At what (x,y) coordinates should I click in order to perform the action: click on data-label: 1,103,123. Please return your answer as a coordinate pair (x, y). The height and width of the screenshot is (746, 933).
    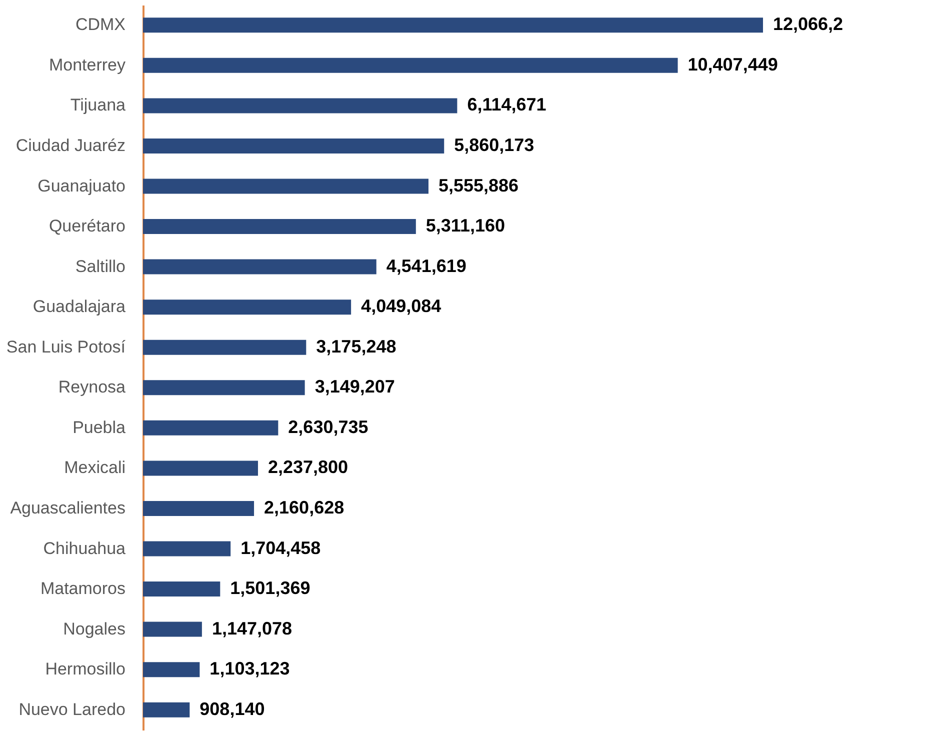
    Looking at the image, I should click on (250, 668).